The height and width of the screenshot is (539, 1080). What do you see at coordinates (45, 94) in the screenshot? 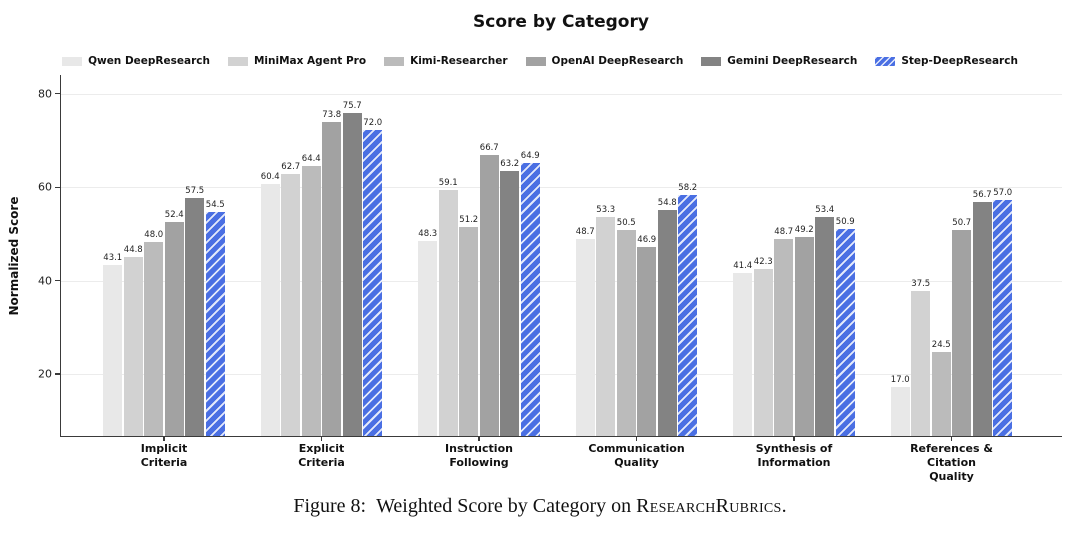
I see `y-tick-label: 80` at bounding box center [45, 94].